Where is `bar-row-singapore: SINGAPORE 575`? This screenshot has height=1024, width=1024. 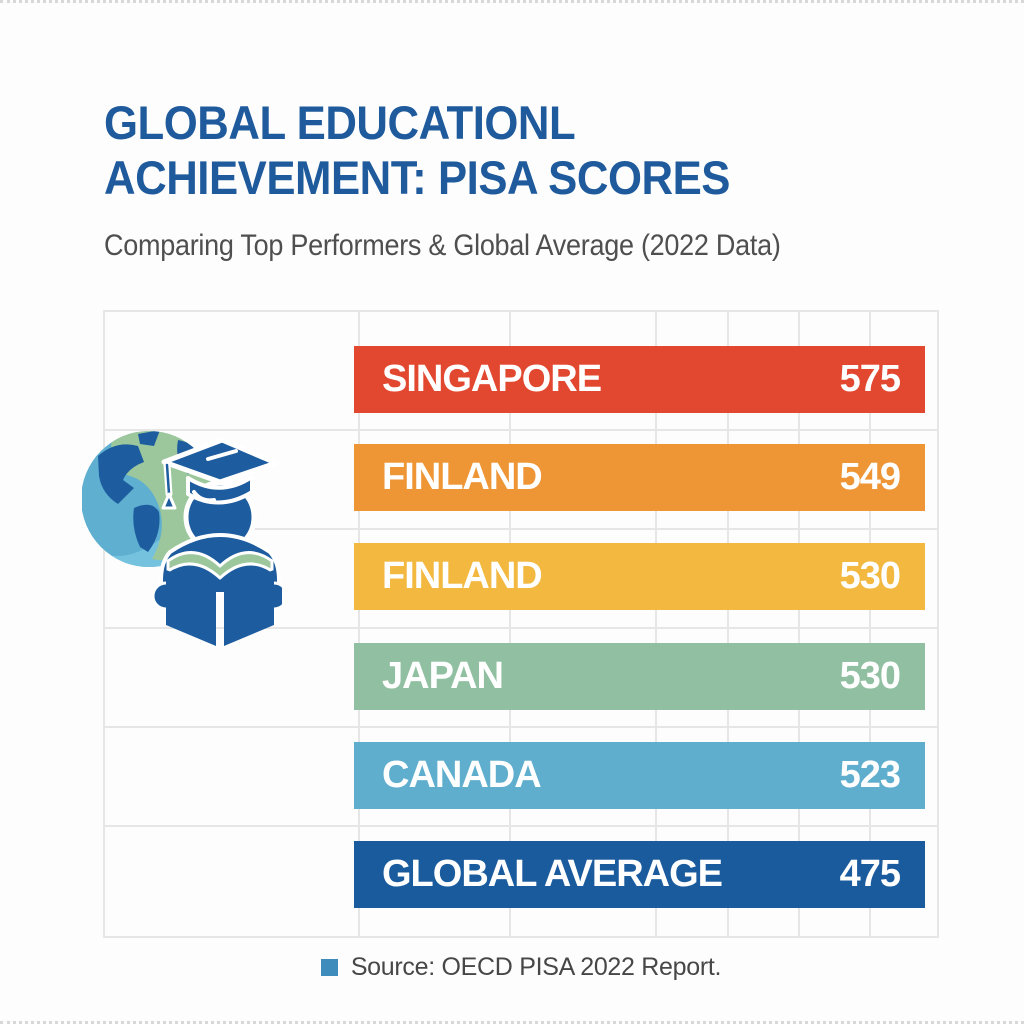
bar-row-singapore: SINGAPORE 575 is located at coordinates (639, 379).